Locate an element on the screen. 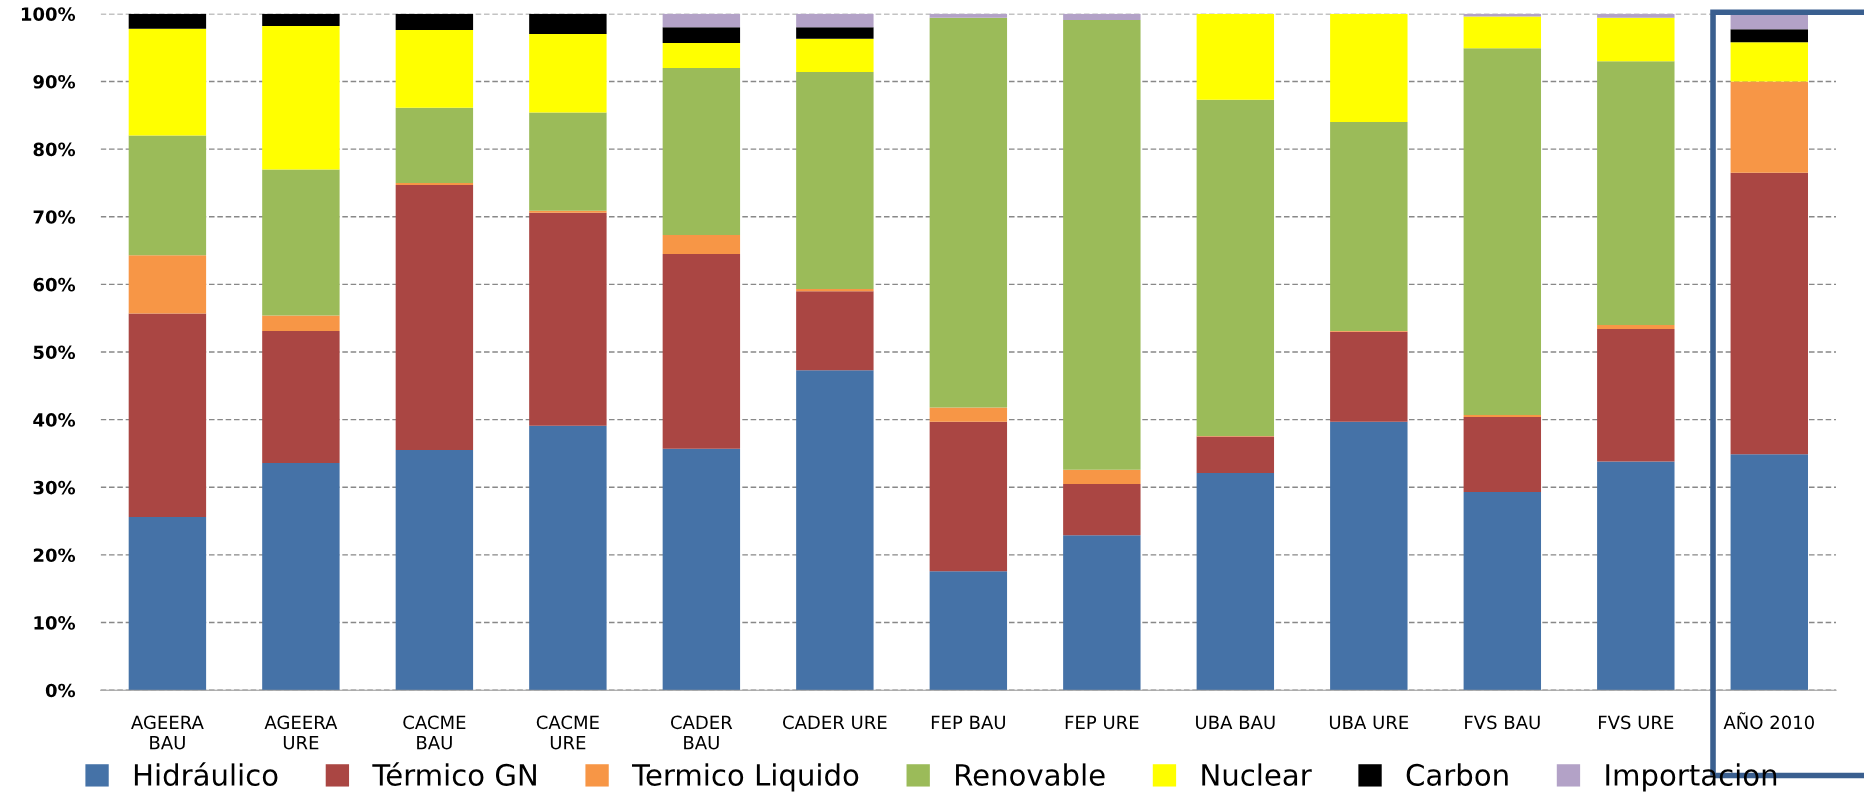 Image resolution: width=1864 pixels, height=812 pixels. x-tick-label: FEP BAU is located at coordinates (968, 722).